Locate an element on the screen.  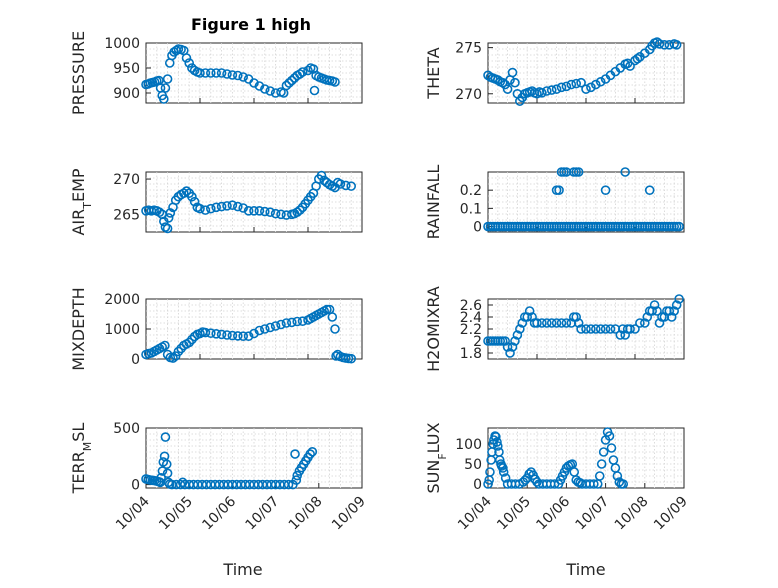
subplot-6: 1.822.22.42.6 H2OMIXRA is located at coordinates (554, 329).